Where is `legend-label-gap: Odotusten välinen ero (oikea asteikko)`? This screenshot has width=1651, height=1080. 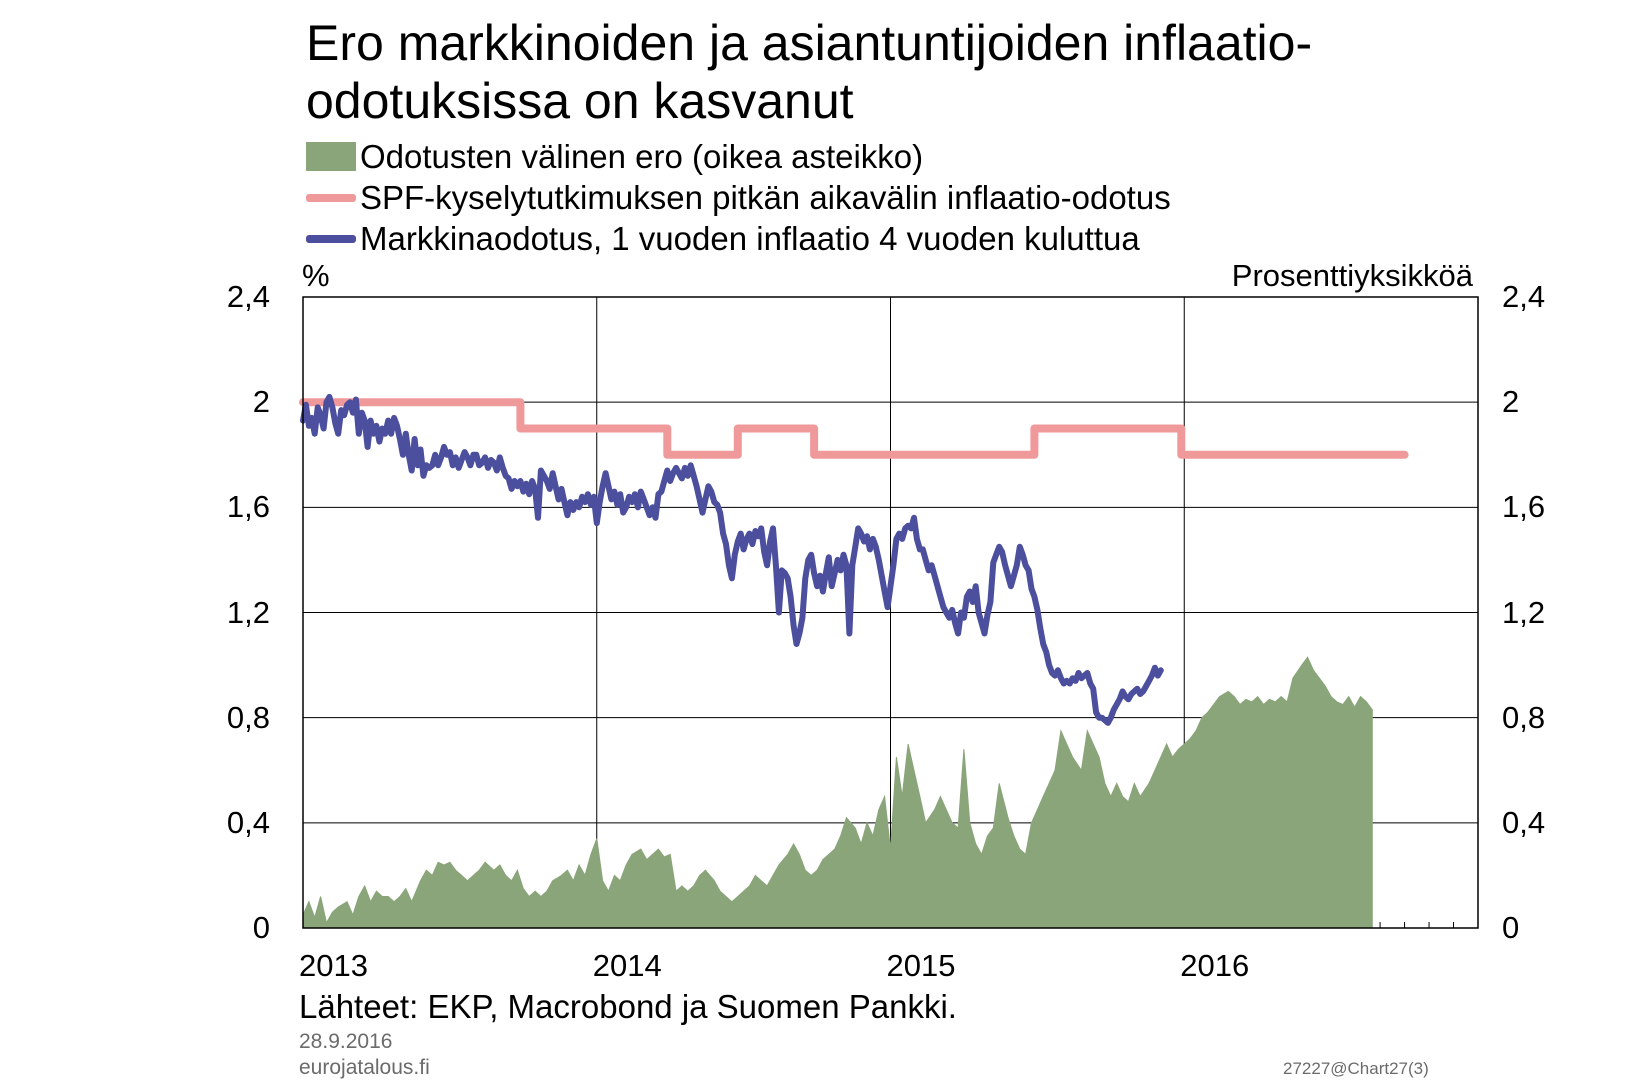
legend-label-gap: Odotusten välinen ero (oikea asteikko) is located at coordinates (642, 156).